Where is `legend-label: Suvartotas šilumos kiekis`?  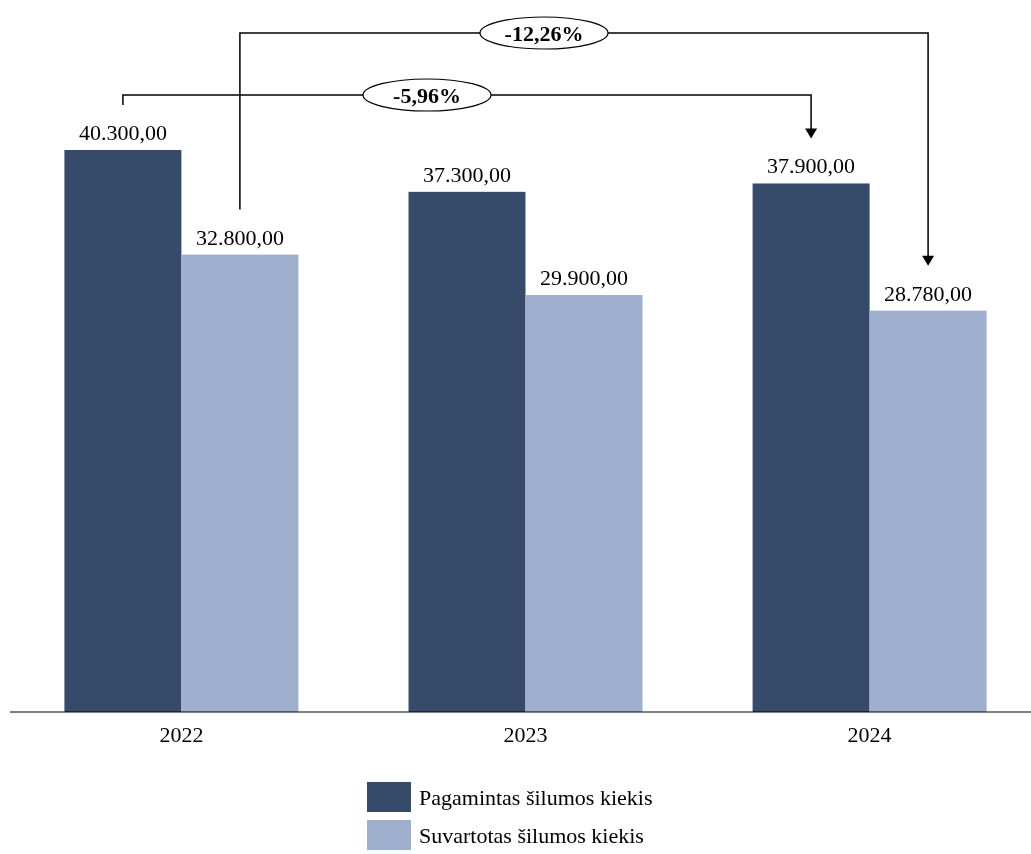
legend-label: Suvartotas šilumos kiekis is located at coordinates (531, 835).